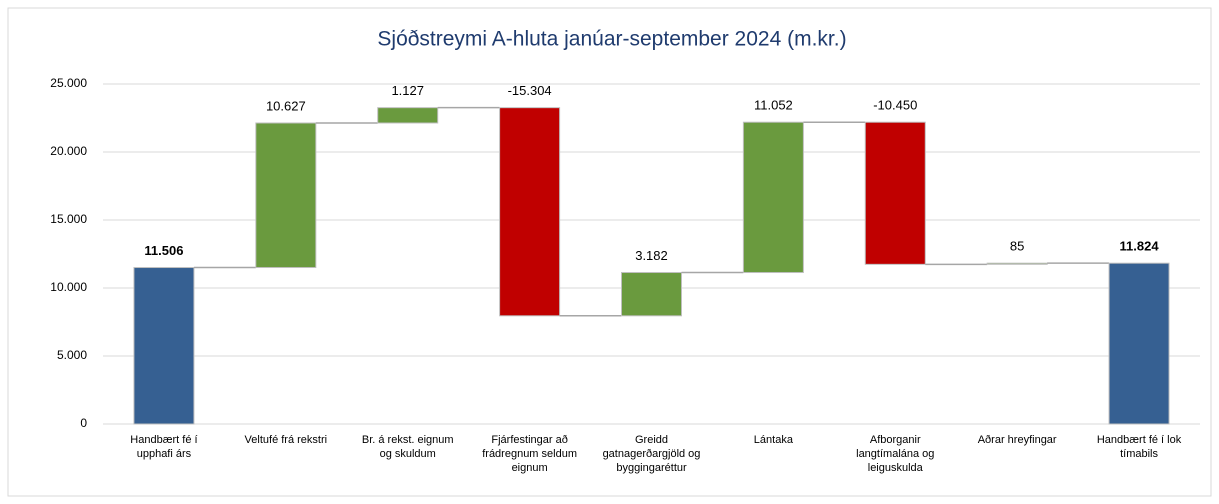 This screenshot has width=1219, height=504. I want to click on y-tick-label: 25.000, so click(68, 83).